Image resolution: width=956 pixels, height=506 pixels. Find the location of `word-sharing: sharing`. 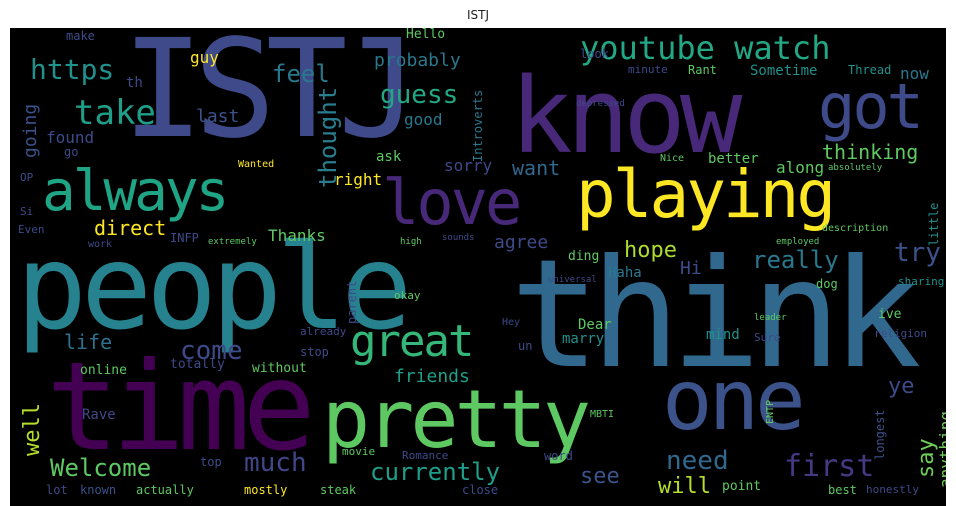

word-sharing: sharing is located at coordinates (921, 281).